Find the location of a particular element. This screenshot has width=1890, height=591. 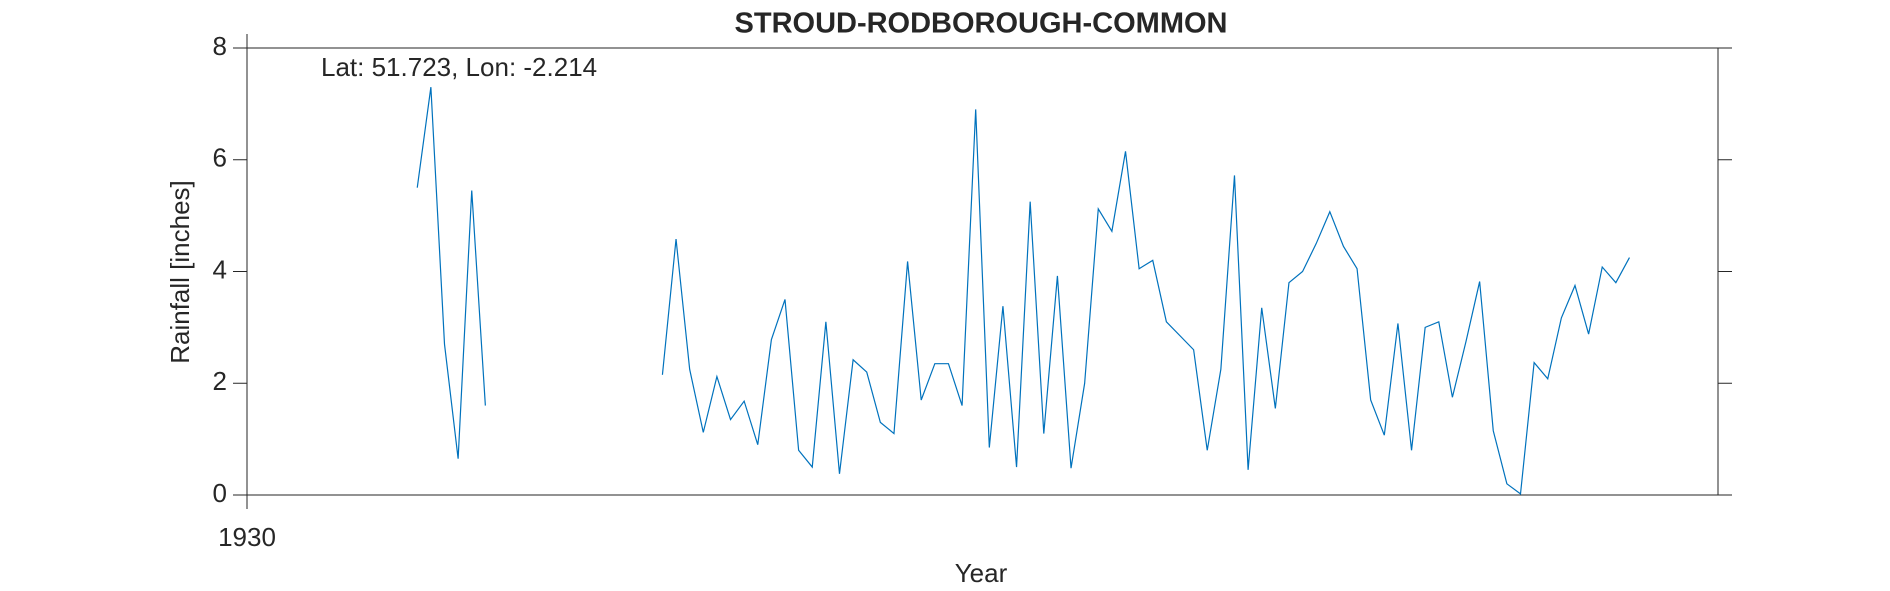

annotation: Lat: 51.723, Lon: -2.214 is located at coordinates (459, 67).